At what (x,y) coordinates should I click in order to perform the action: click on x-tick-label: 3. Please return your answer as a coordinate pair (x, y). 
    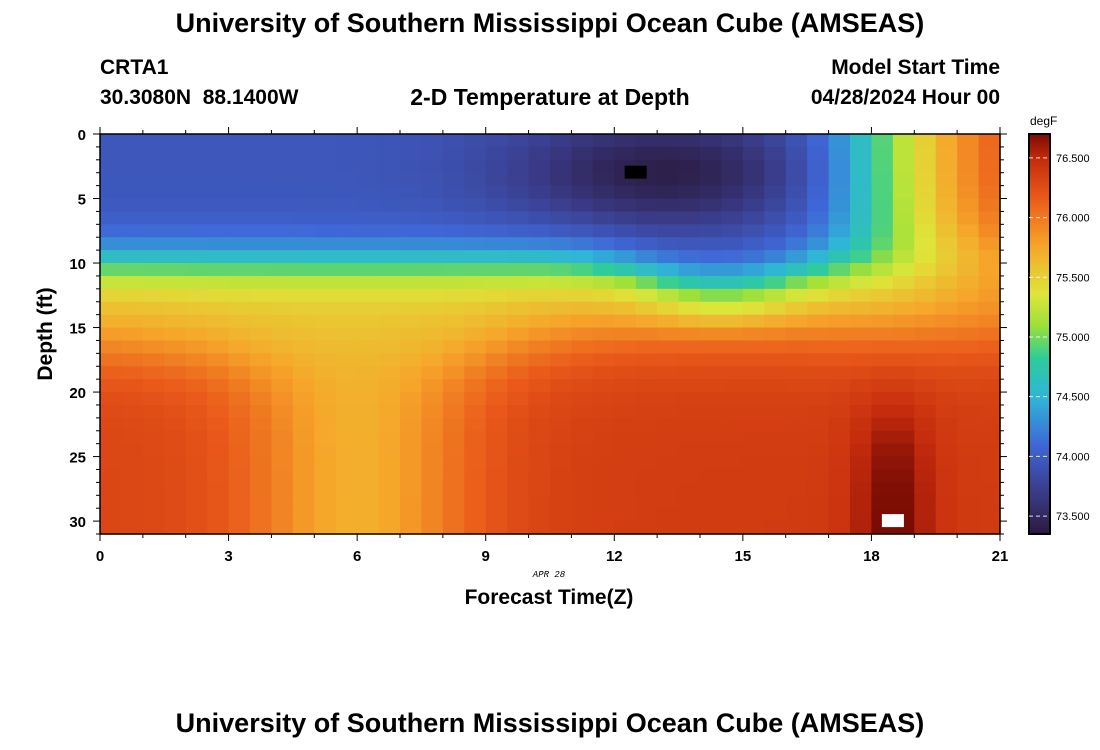
    Looking at the image, I should click on (228, 556).